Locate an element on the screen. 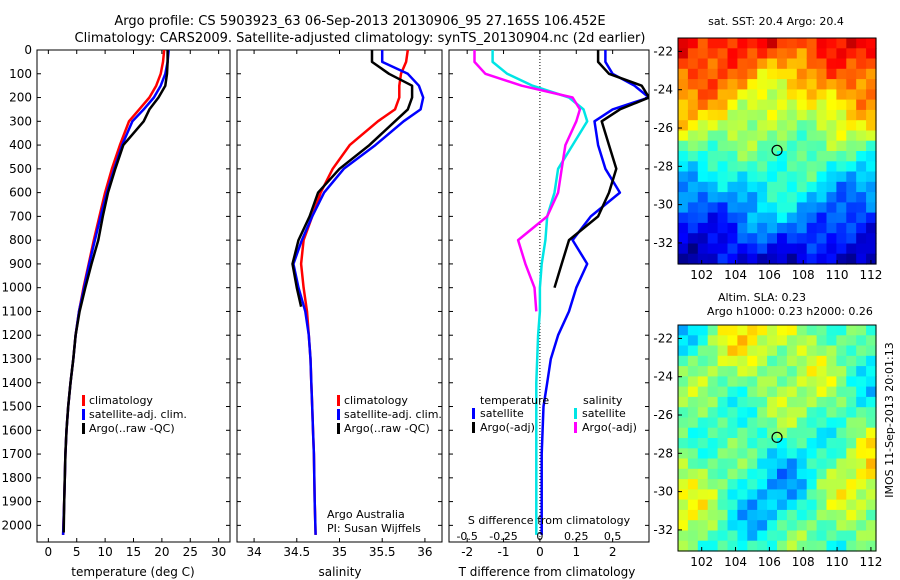 The height and width of the screenshot is (580, 900). y-tick-label: 1900 is located at coordinates (16, 502).